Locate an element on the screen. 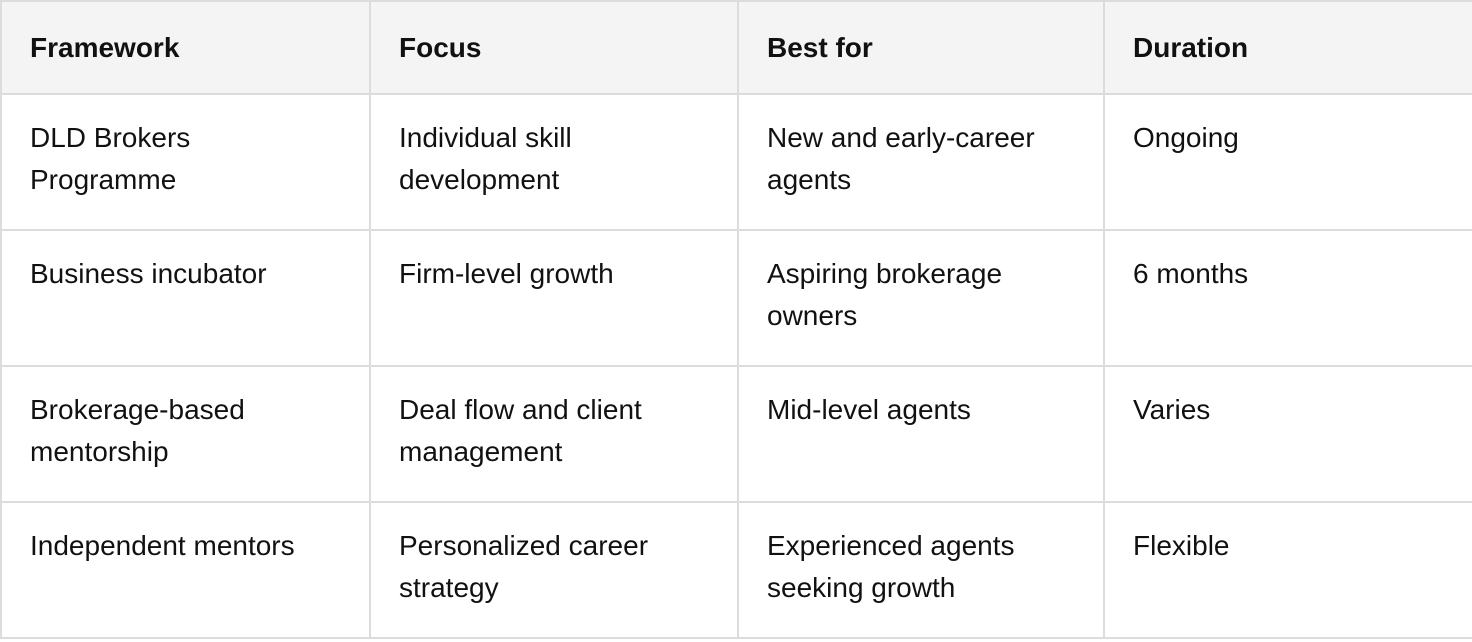  header-best-for: Best for is located at coordinates (921, 47).